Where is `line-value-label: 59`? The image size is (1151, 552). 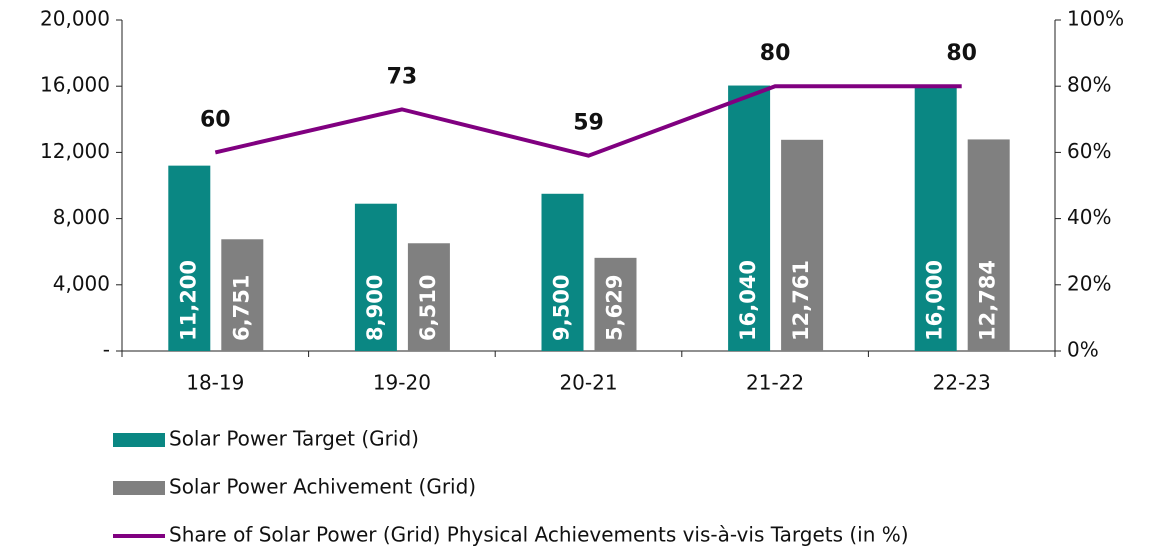
line-value-label: 59 is located at coordinates (588, 123).